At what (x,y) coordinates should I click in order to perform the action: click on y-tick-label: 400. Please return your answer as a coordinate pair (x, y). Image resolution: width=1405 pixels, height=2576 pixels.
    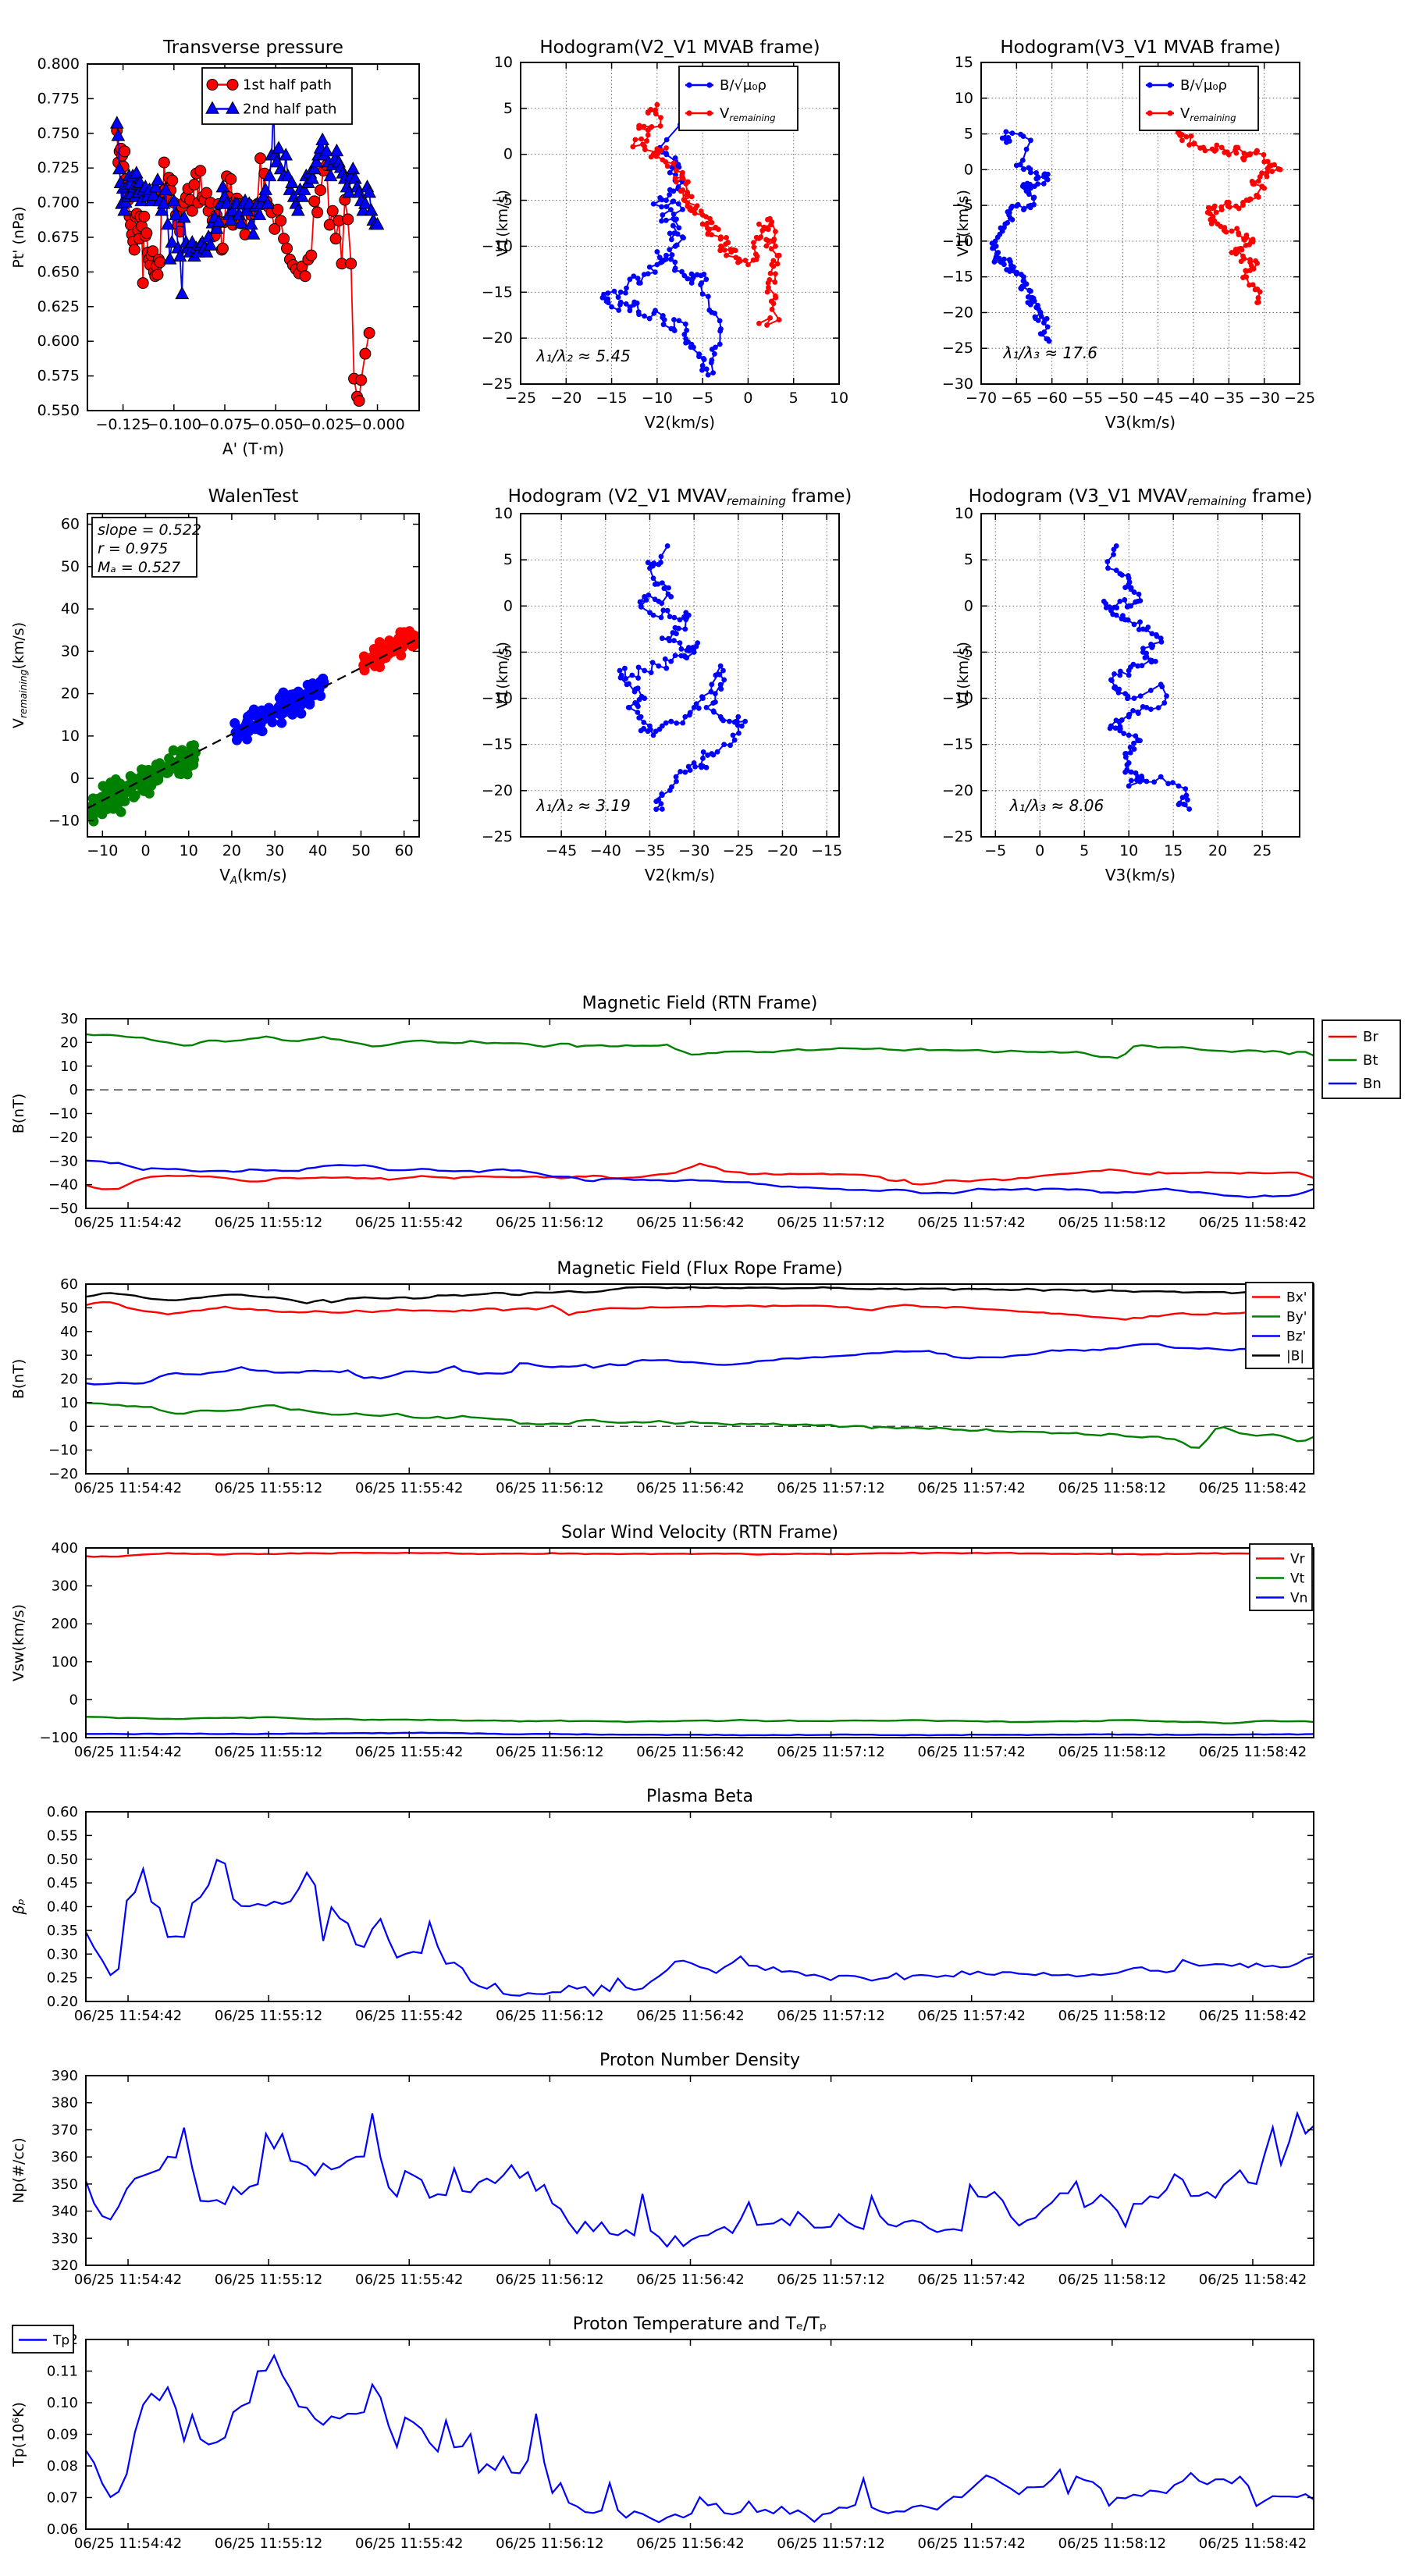
    Looking at the image, I should click on (65, 1548).